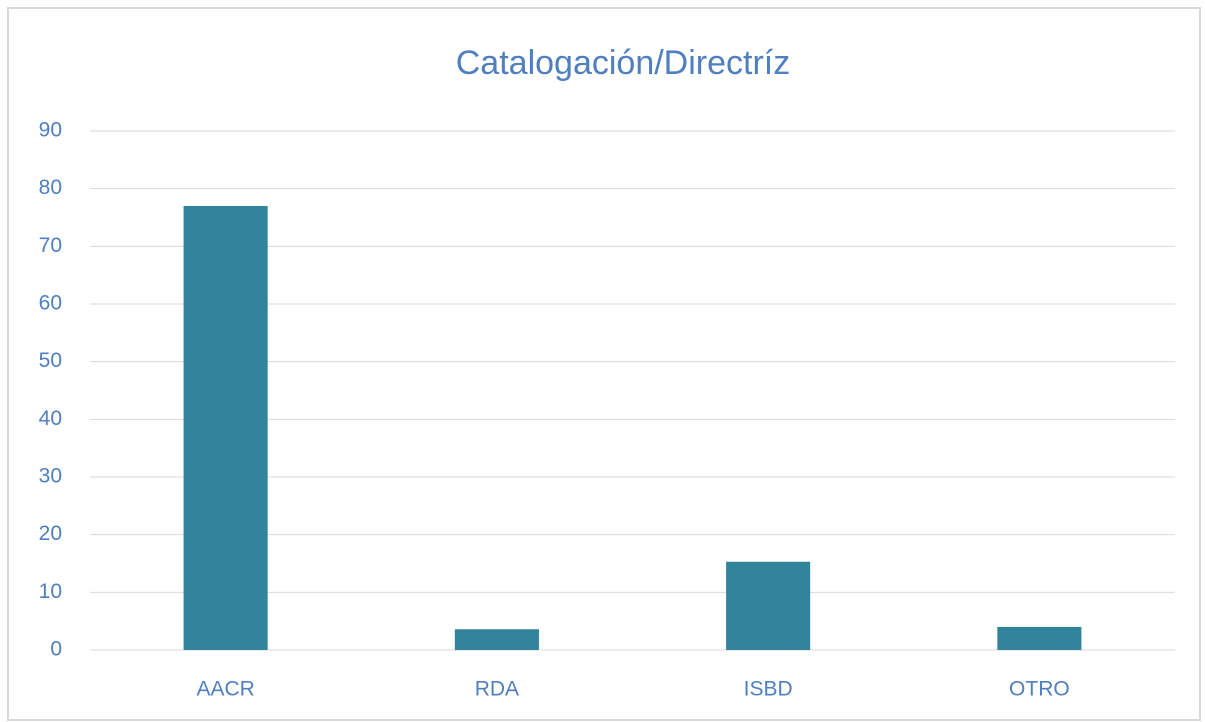 Image resolution: width=1205 pixels, height=722 pixels. Describe the element at coordinates (50, 245) in the screenshot. I see `y-tick-label: 70` at that location.